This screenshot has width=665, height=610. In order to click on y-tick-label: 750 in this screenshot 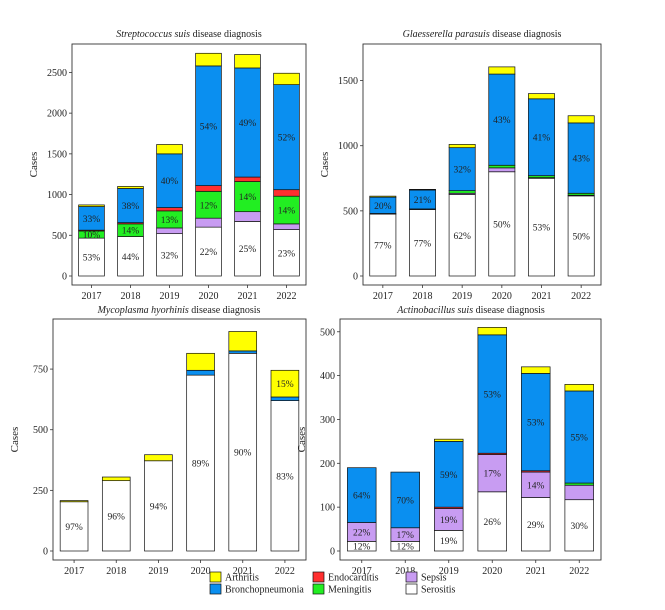, I will do `click(40, 370)`.